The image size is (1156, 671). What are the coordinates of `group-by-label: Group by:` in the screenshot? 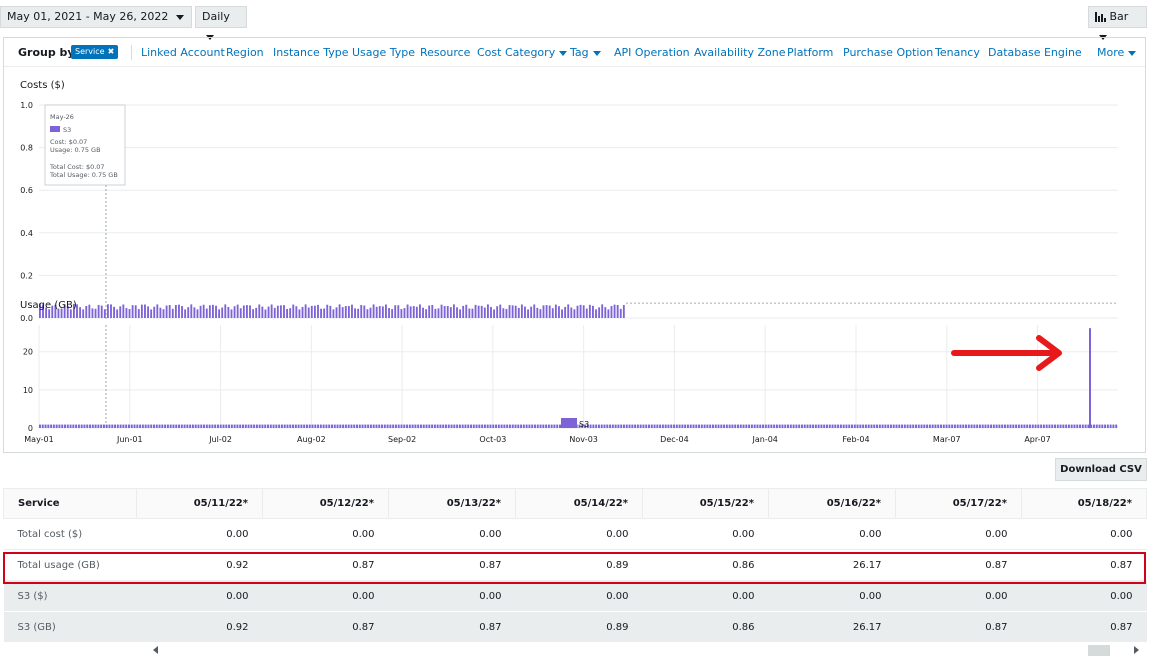 It's located at (48, 52).